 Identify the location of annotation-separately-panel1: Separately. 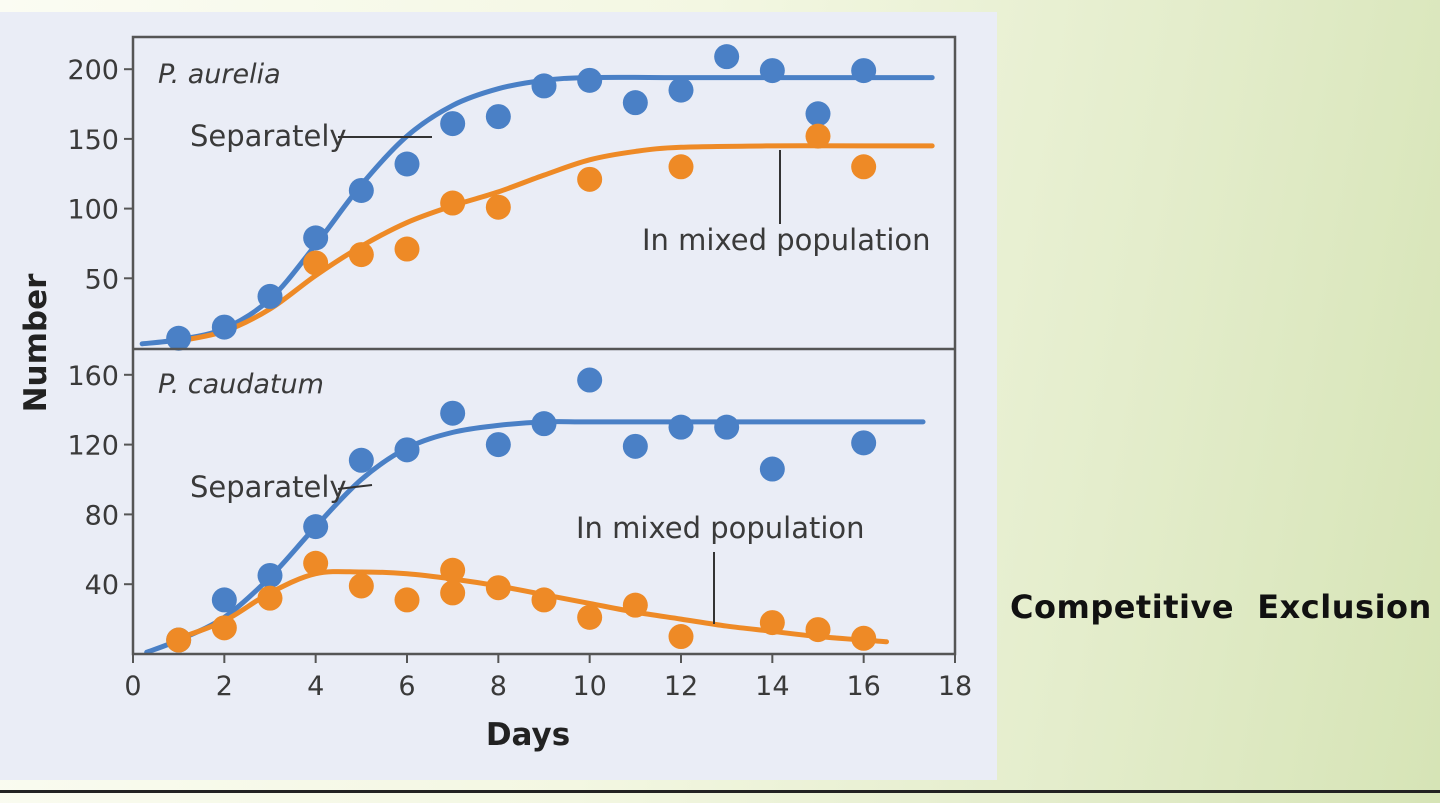
(268, 136).